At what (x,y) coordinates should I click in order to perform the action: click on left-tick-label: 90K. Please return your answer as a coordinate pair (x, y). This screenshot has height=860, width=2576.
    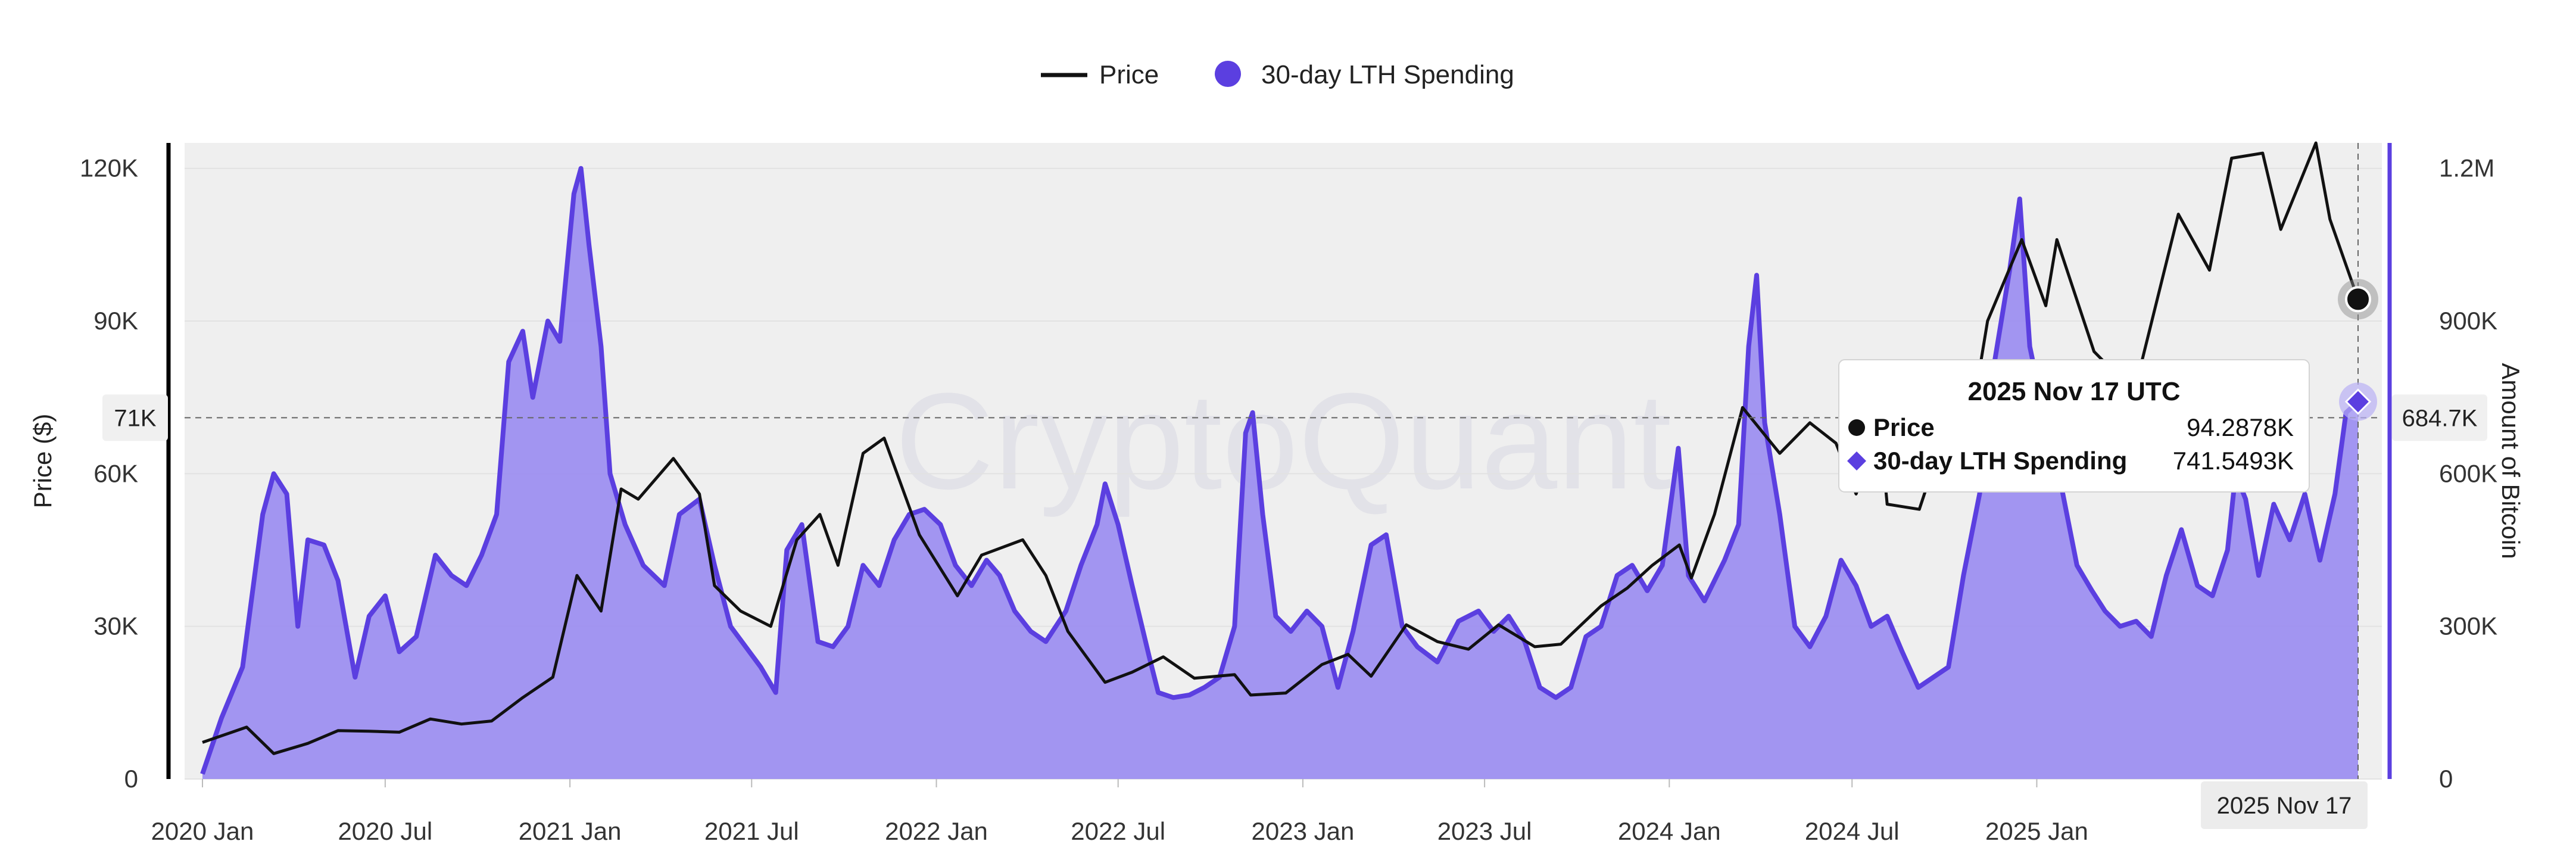
    Looking at the image, I should click on (115, 321).